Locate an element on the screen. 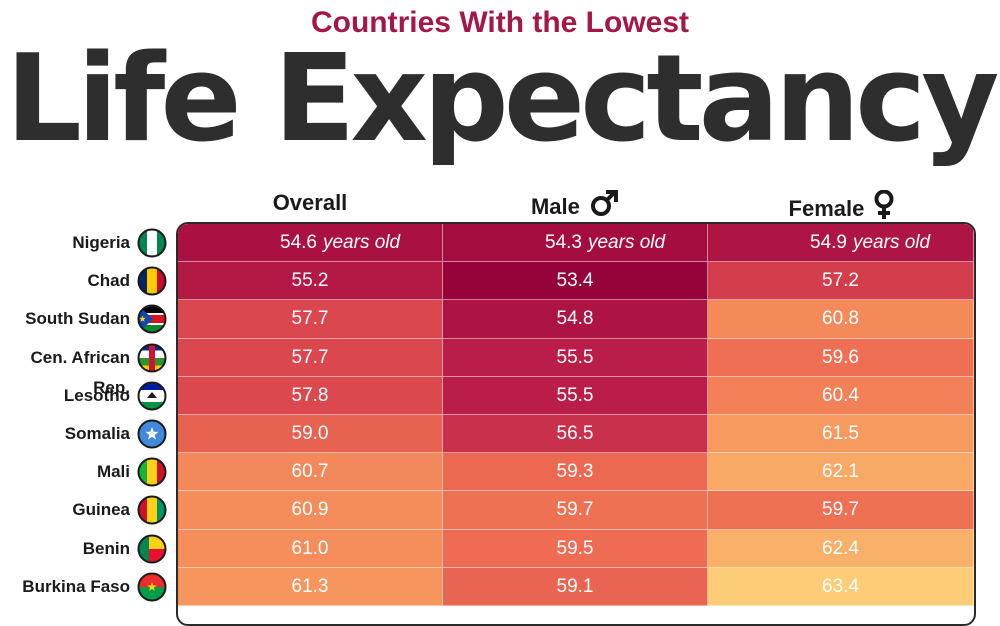  table-cell-female: 59.6 is located at coordinates (841, 357).